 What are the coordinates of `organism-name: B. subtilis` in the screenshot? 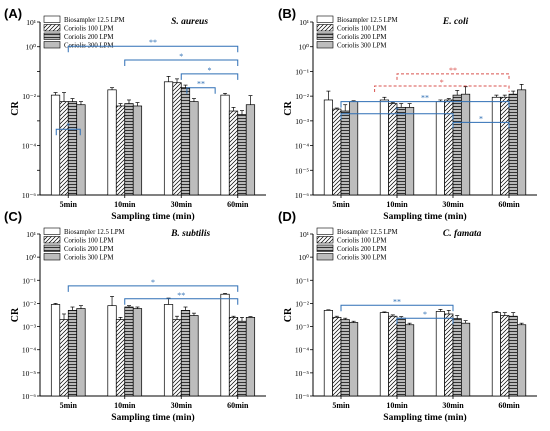 It's located at (190, 234).